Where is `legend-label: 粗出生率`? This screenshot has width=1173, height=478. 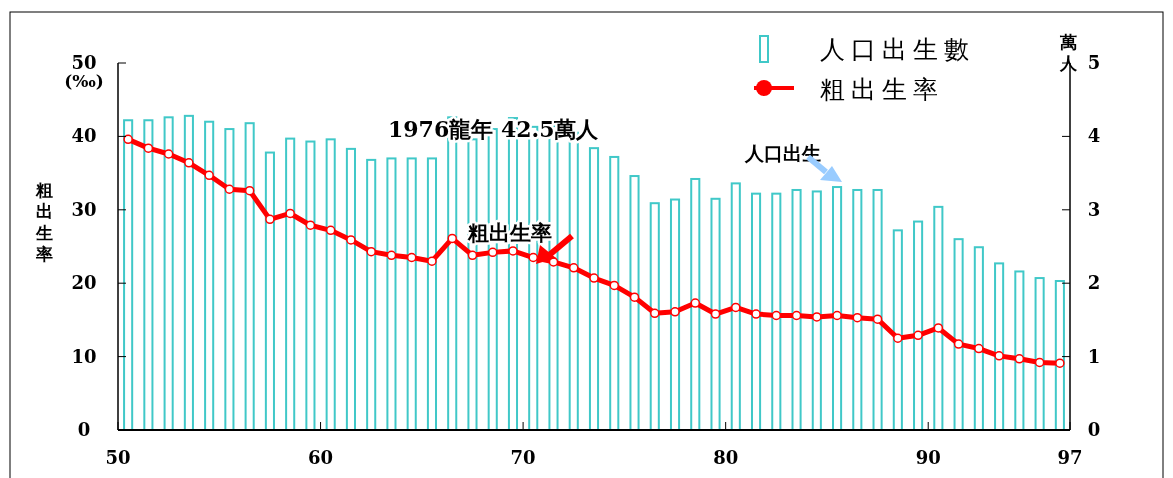
legend-label: 粗出生率 is located at coordinates (882, 89).